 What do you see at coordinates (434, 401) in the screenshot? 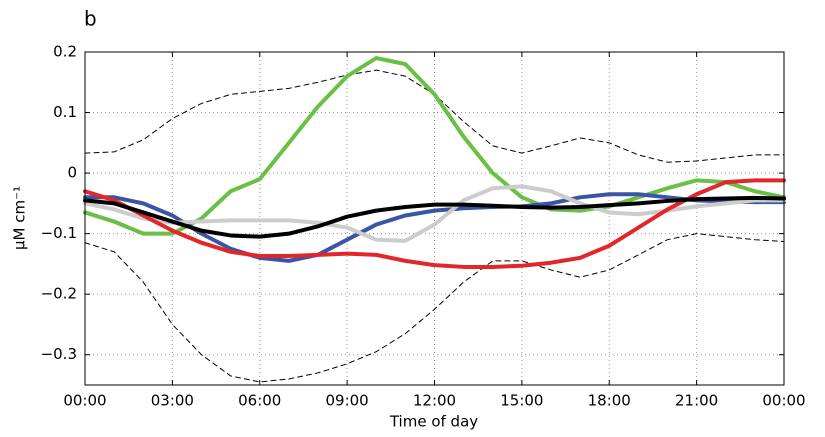
I see `x-tick-label: 12:00` at bounding box center [434, 401].